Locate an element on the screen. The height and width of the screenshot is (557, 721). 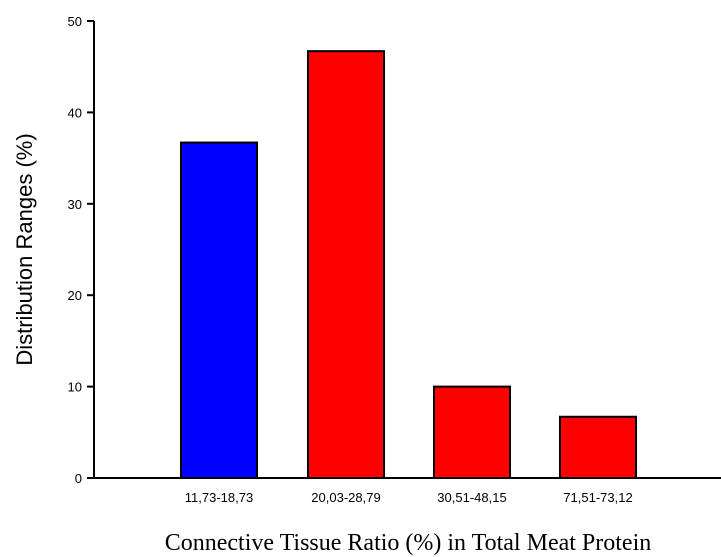
y-tick-label: 30 is located at coordinates (75, 204).